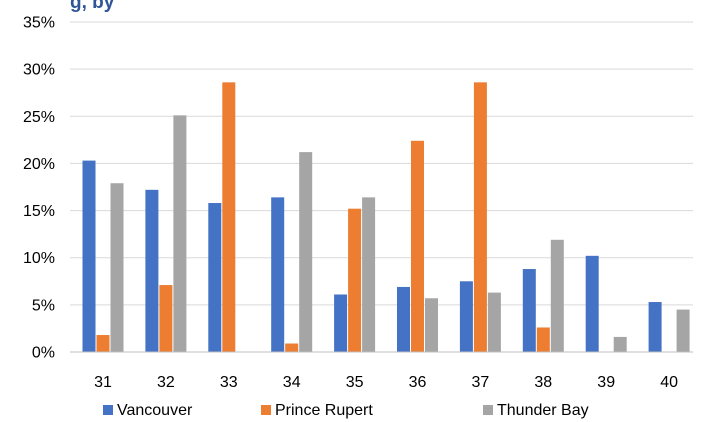  Describe the element at coordinates (155, 410) in the screenshot. I see `legend-label: Vancouver` at that location.